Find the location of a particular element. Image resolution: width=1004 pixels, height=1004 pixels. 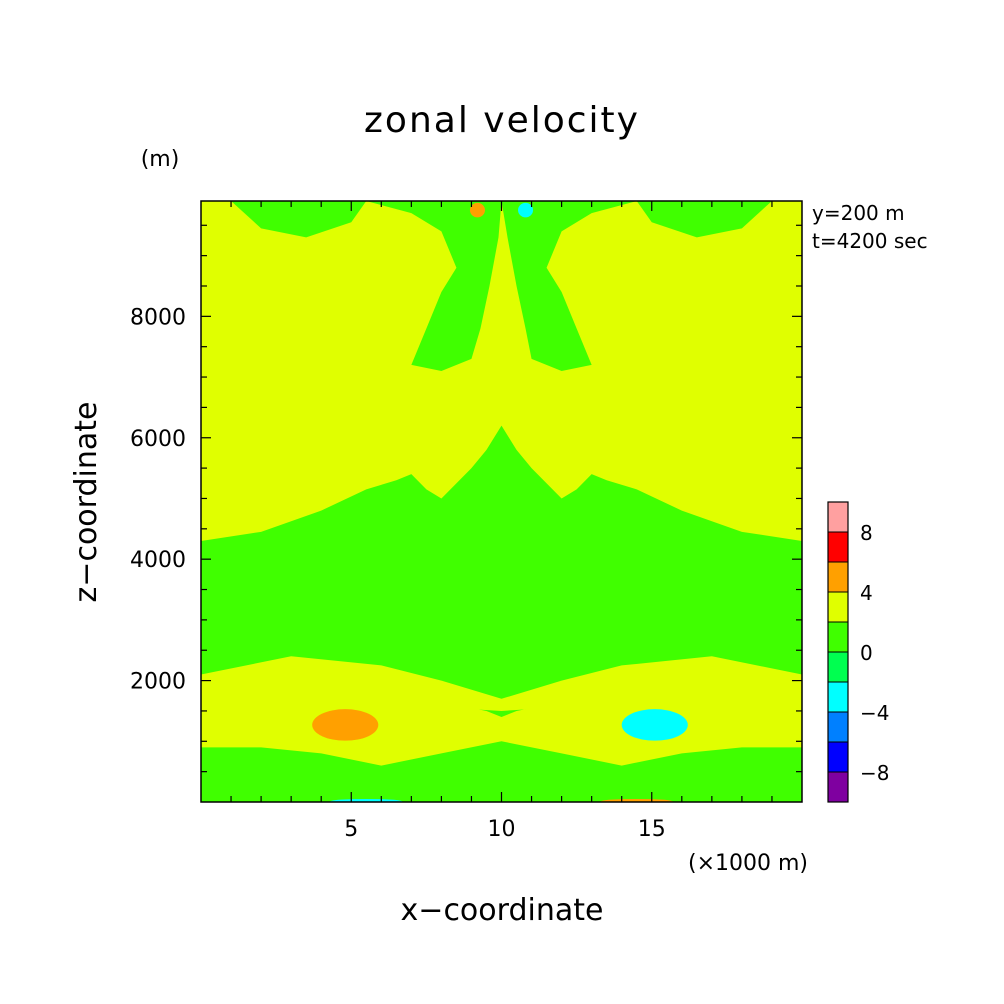

chart-title: zonal velocity is located at coordinates (502, 120).